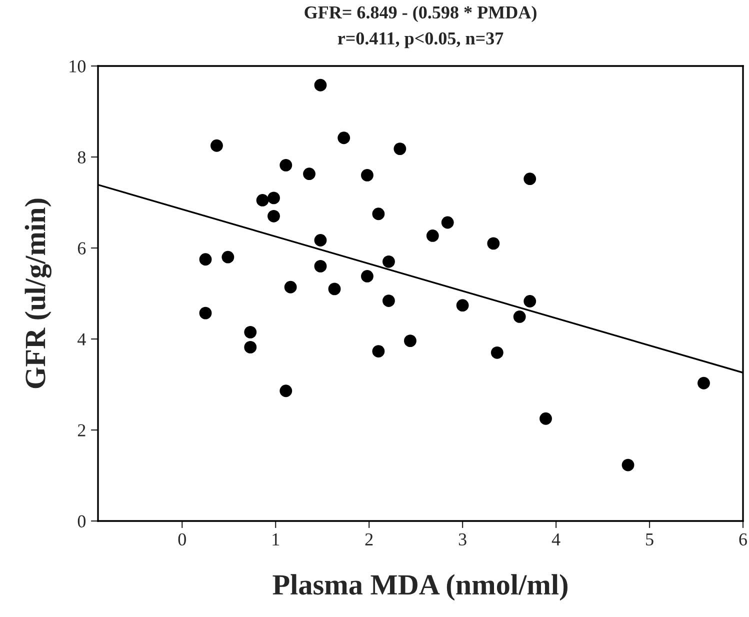 Image resolution: width=749 pixels, height=617 pixels. I want to click on chart-subtitle: r=0.411, p<0.05, n=37, so click(421, 40).